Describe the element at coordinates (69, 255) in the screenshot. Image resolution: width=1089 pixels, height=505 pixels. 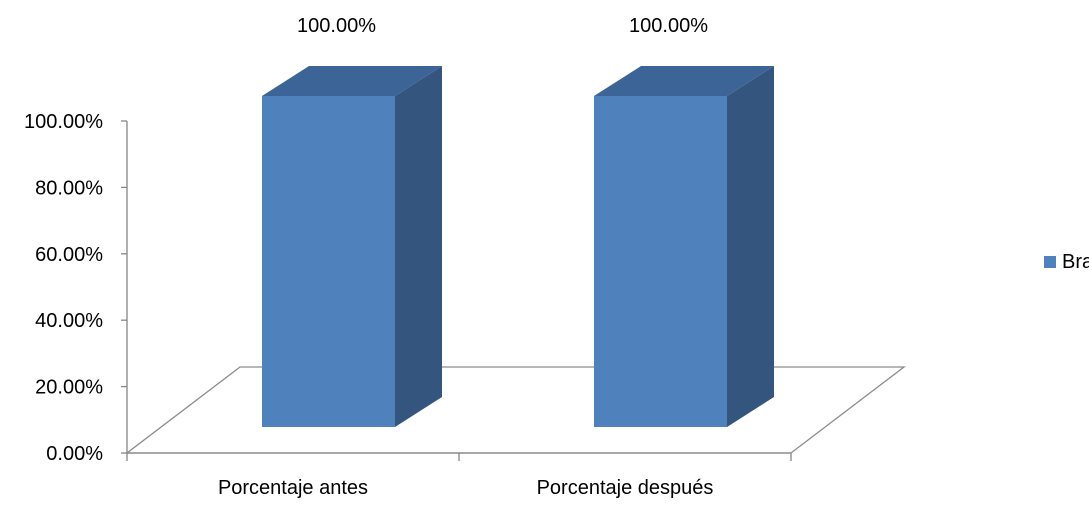
I see `y-tick-label: 60.00%` at that location.